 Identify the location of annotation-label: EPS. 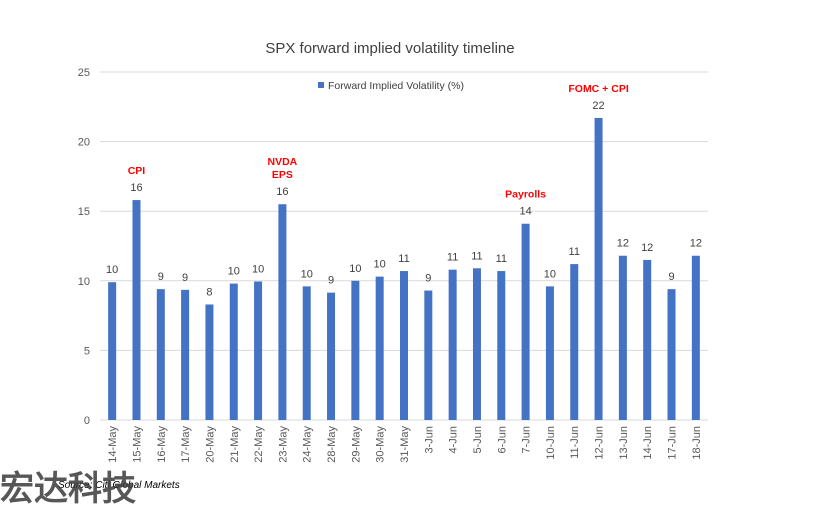
(282, 175).